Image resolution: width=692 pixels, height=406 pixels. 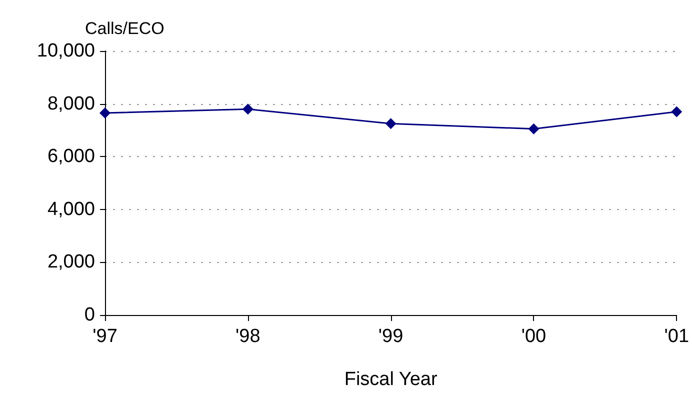 I want to click on y-tick-label: 4,000, so click(x=71, y=209).